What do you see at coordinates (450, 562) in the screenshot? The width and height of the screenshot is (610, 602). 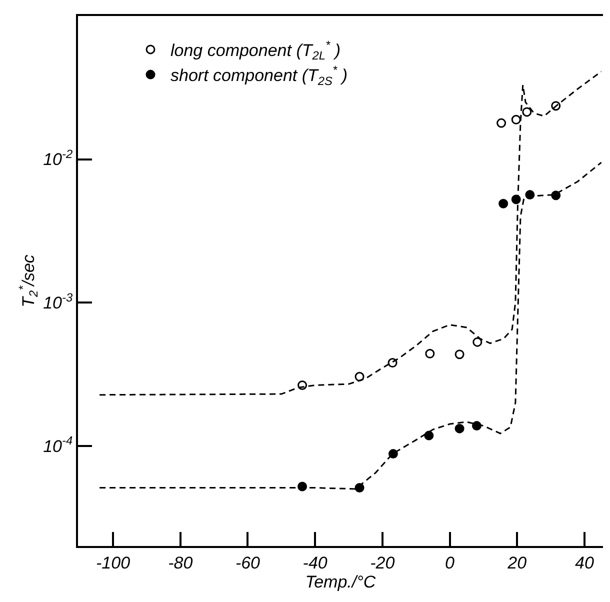 I see `x-tick-label: 0` at bounding box center [450, 562].